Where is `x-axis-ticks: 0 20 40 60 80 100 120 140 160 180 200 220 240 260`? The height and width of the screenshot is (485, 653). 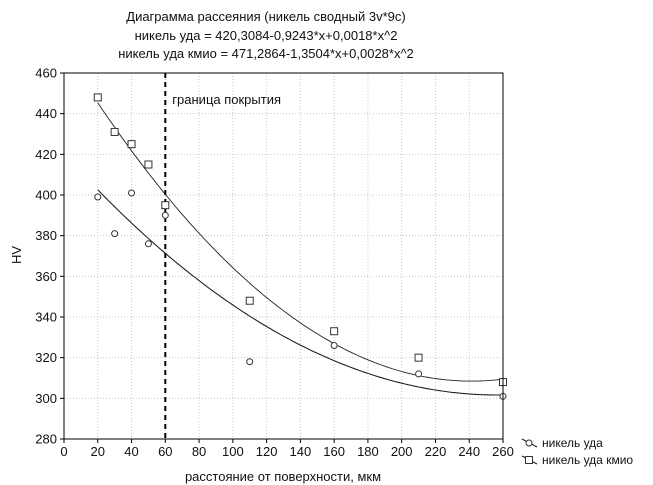 x-axis-ticks: 0 20 40 60 80 100 120 140 160 180 200 220 240 260 is located at coordinates (287, 449).